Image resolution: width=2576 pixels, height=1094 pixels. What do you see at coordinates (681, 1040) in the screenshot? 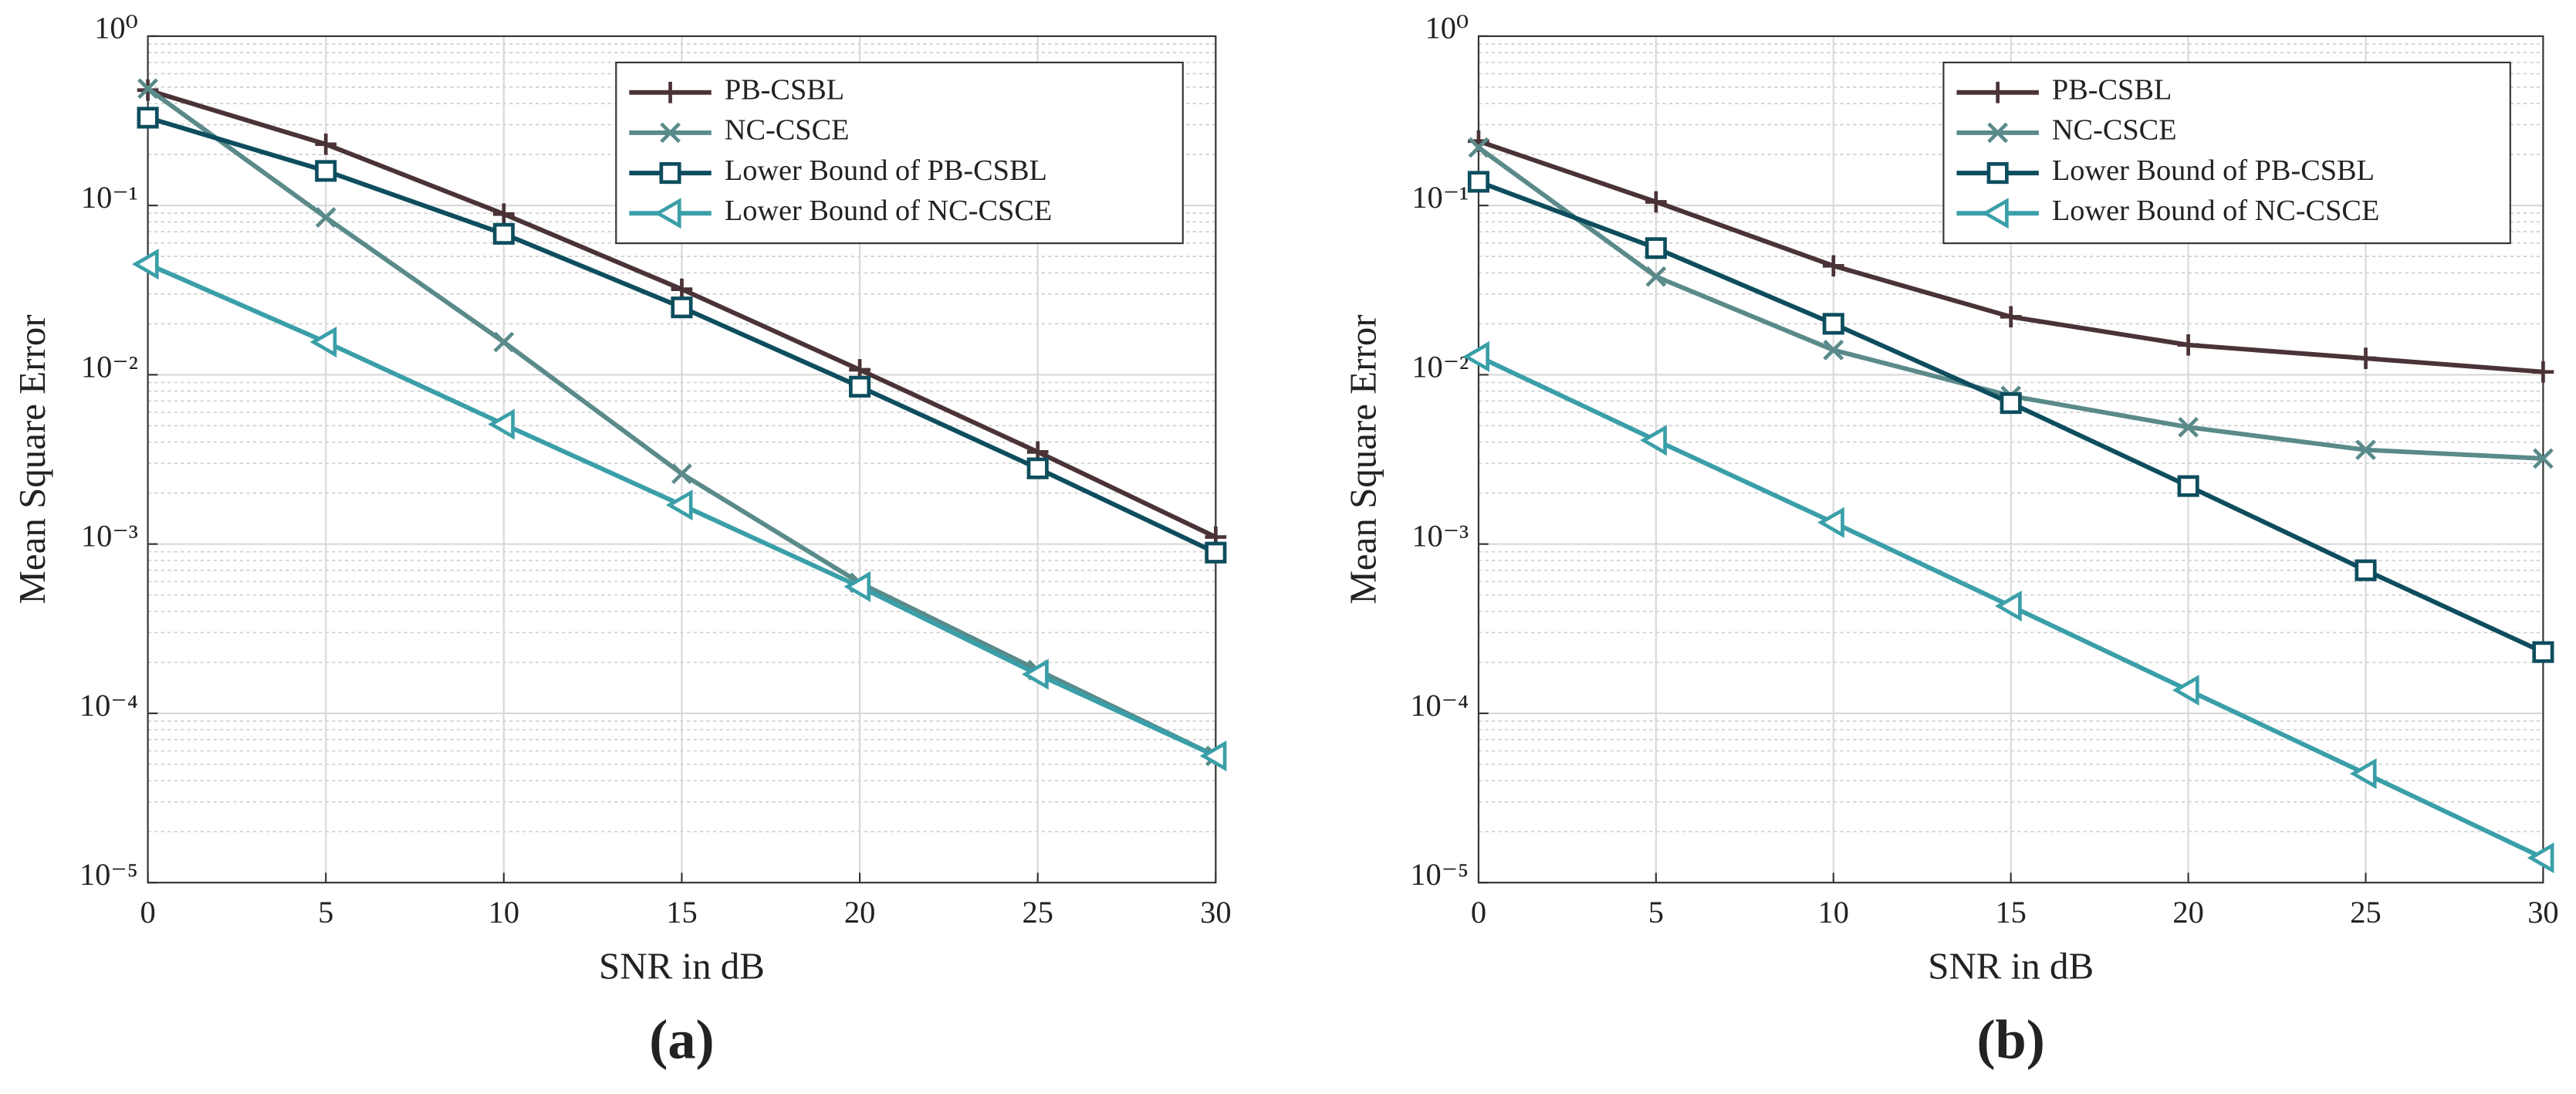
I see `caption: (a)` at bounding box center [681, 1040].